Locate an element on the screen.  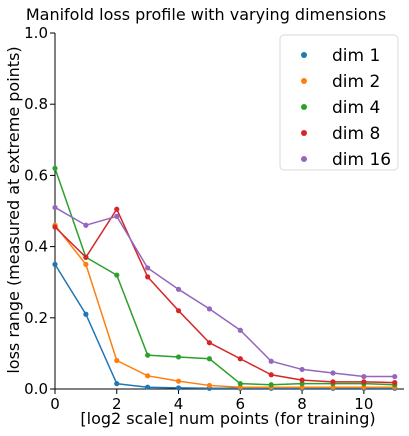
y-tick-label: 0.0 is located at coordinates (36, 389).